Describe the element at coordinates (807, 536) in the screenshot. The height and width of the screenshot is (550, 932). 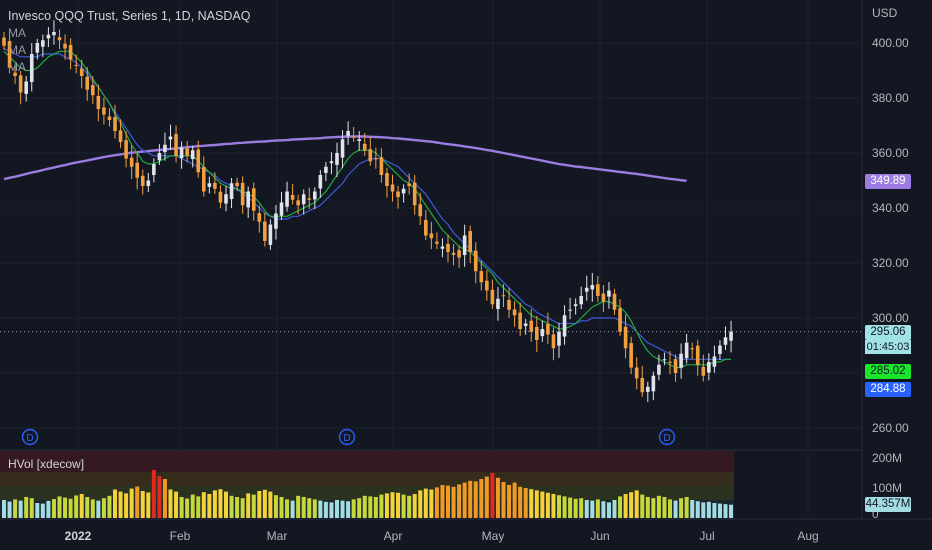
I see `time-tick-label: Aug` at that location.